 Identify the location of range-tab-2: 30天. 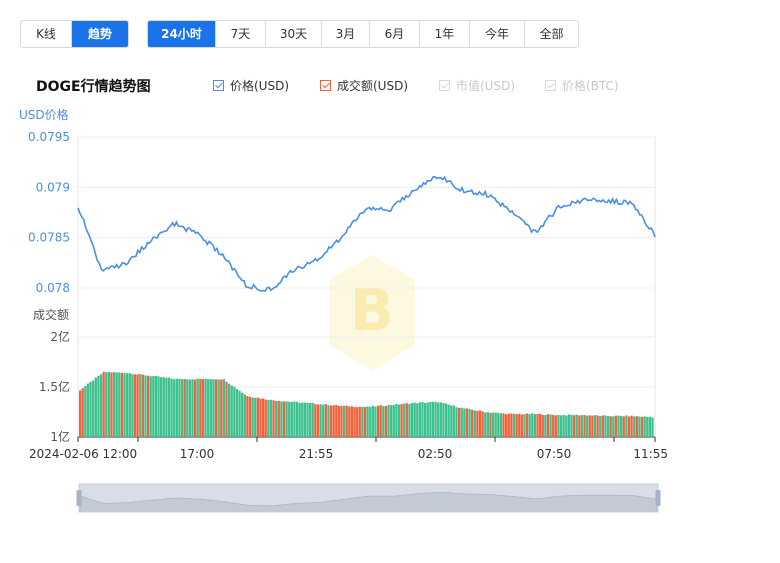
(294, 34).